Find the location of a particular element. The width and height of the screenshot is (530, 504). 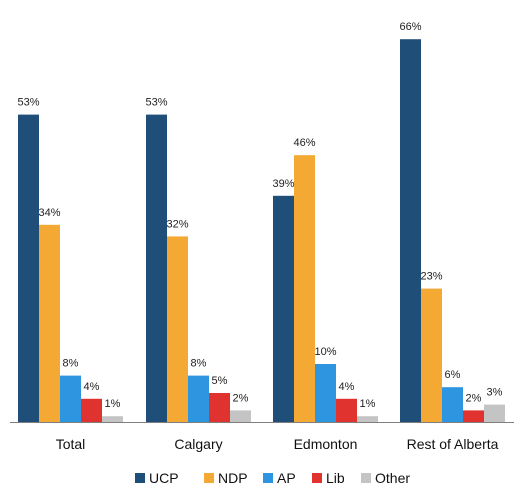

bar-total-other is located at coordinates (112, 419).